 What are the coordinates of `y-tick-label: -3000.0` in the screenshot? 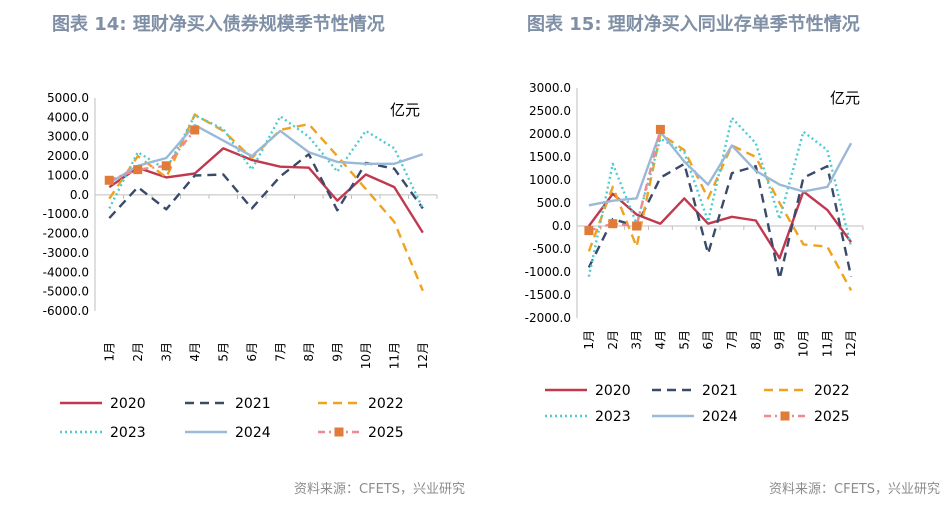 It's located at (66, 253).